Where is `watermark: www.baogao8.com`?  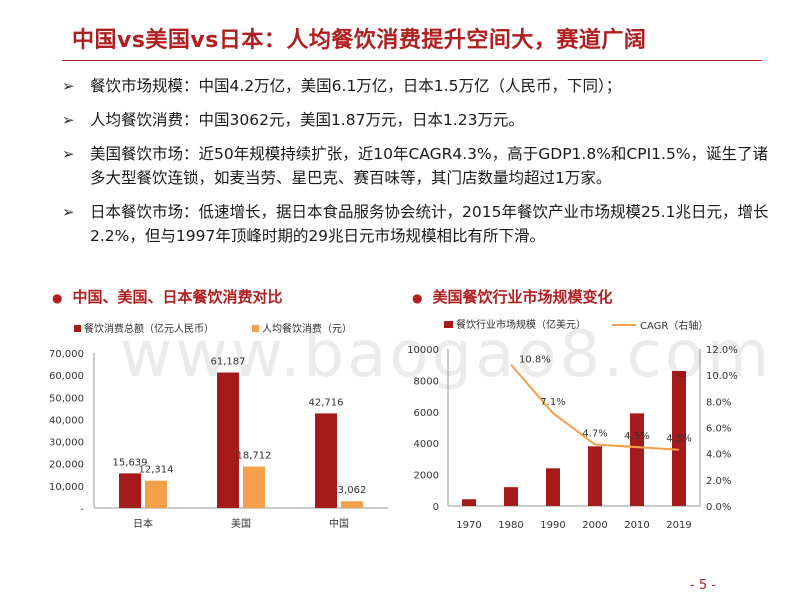 watermark: www.baogao8.com is located at coordinates (446, 355).